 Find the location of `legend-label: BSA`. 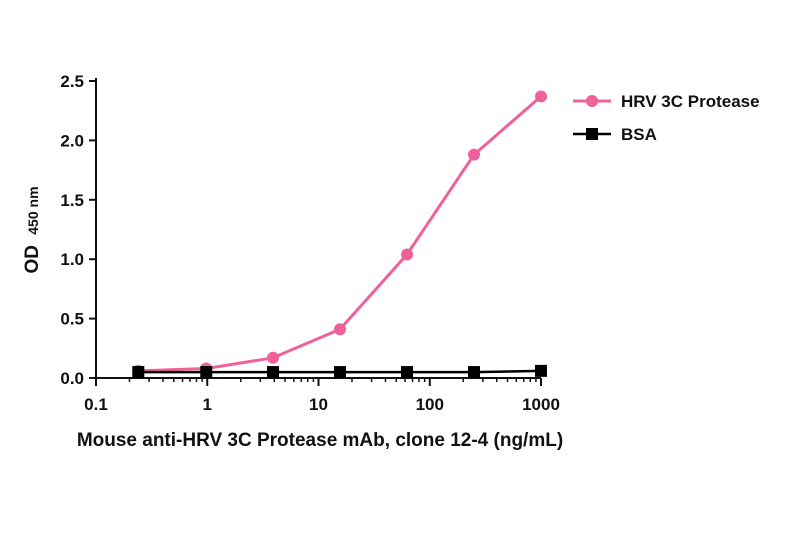

legend-label: BSA is located at coordinates (639, 134).